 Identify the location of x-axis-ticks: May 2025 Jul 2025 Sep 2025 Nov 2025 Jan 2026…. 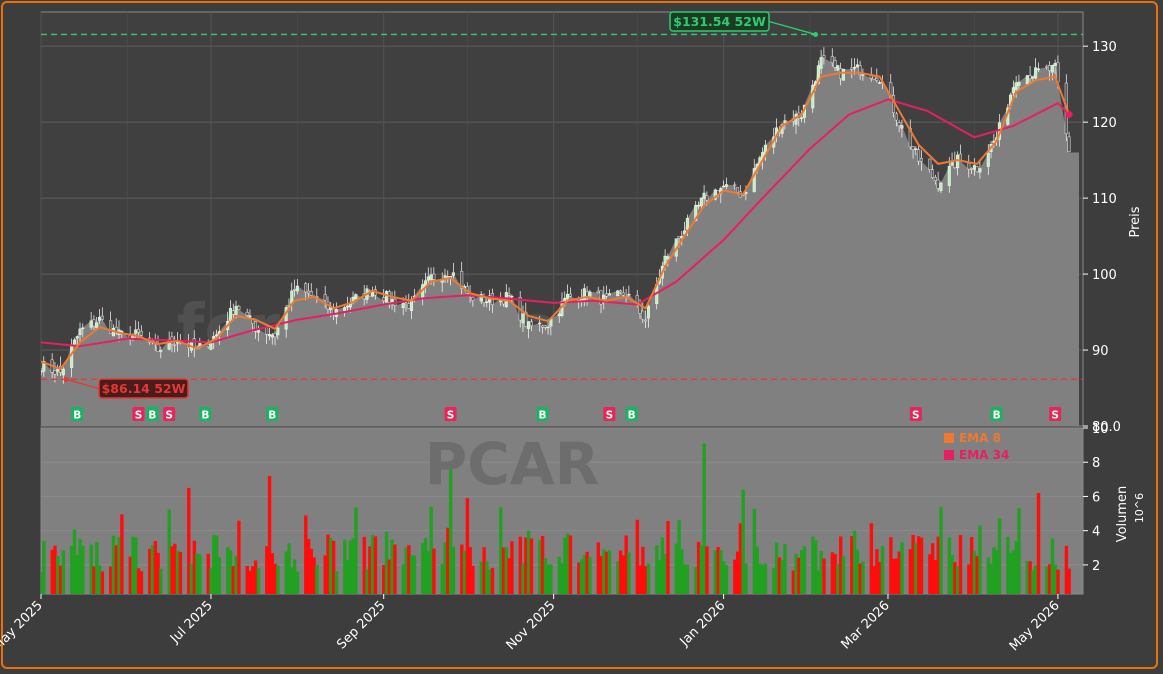
(531, 624).